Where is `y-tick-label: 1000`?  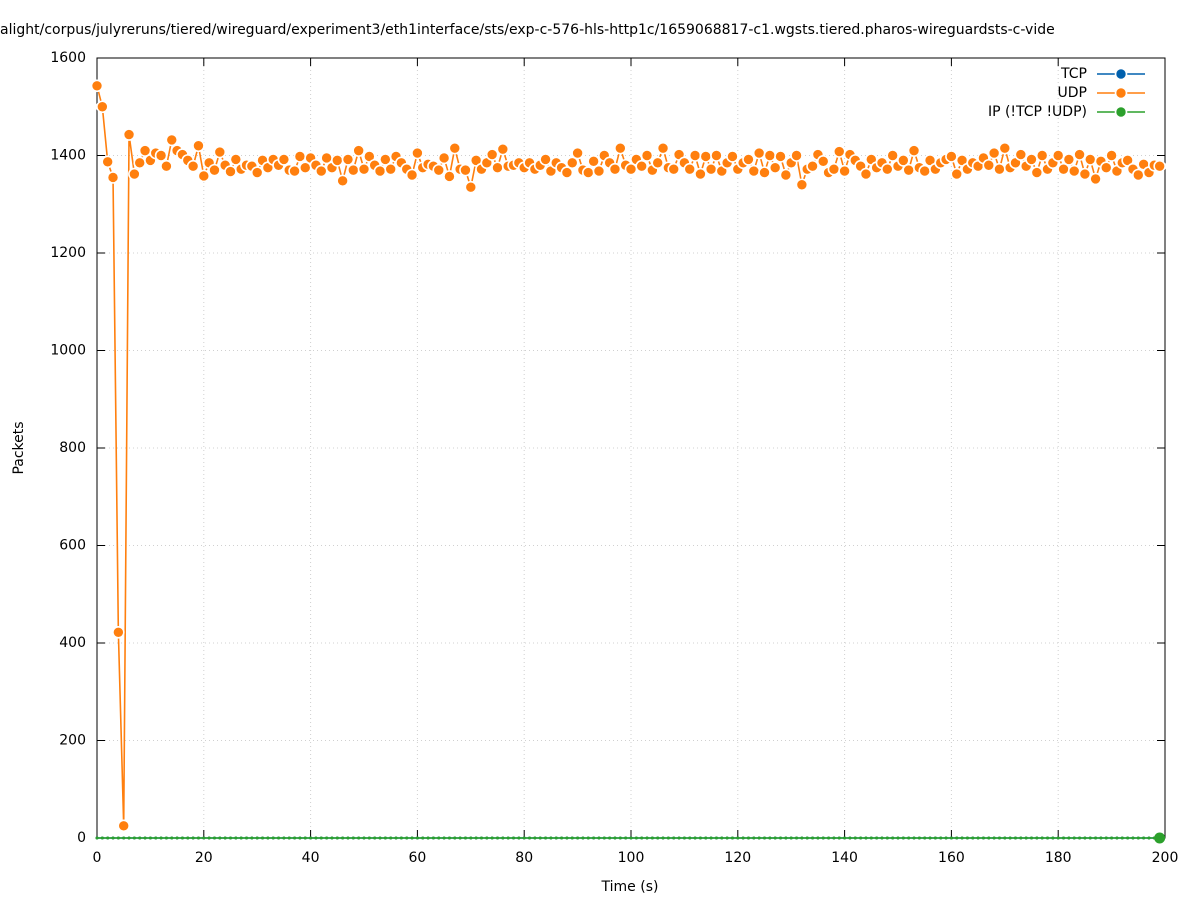 y-tick-label: 1000 is located at coordinates (68, 351).